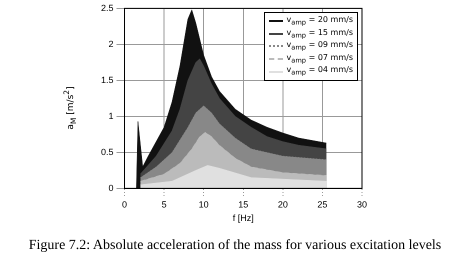  What do you see at coordinates (111, 187) in the screenshot?
I see `y-tick-label: 0` at bounding box center [111, 187].